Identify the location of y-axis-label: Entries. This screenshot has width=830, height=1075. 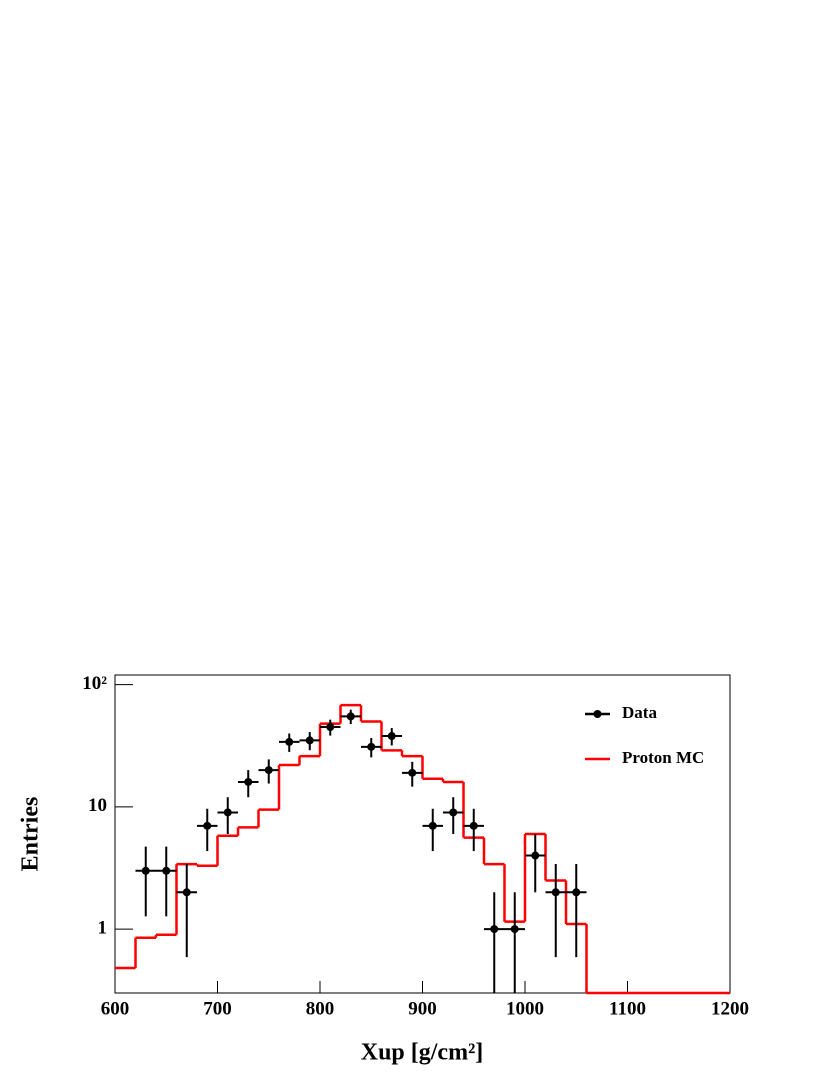
(31, 834).